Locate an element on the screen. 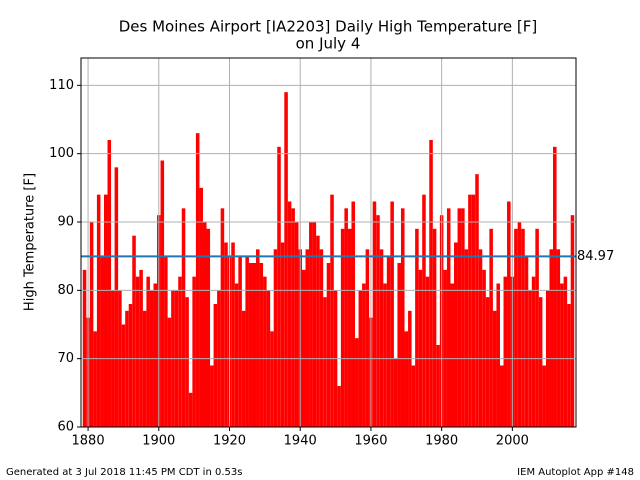  y-tick-label: 60 is located at coordinates (65, 427).